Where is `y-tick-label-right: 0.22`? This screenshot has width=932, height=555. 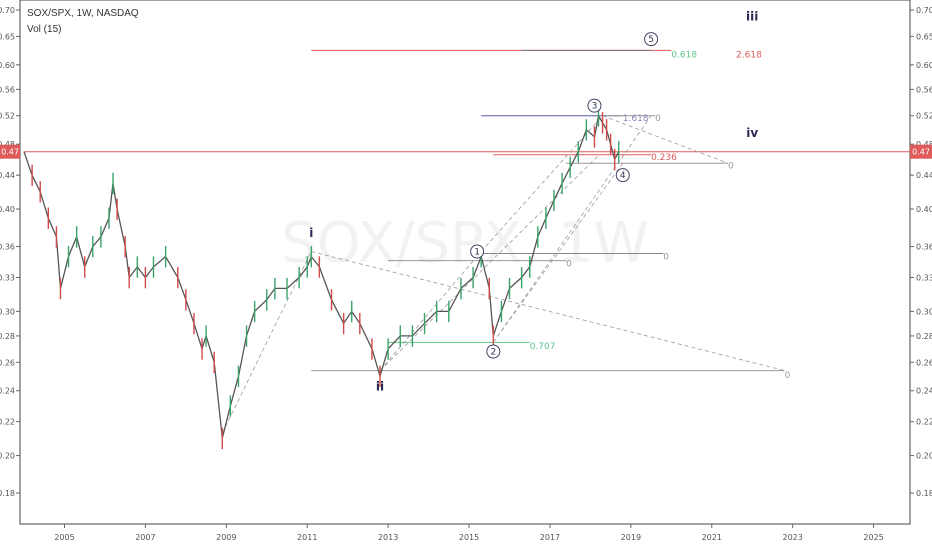
y-tick-label-right: 0.22 is located at coordinates (924, 422).